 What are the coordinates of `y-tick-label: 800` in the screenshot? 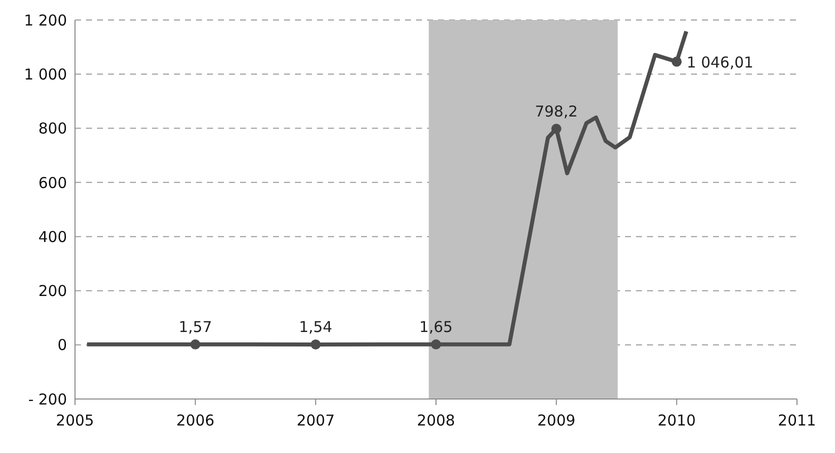 It's located at (52, 129).